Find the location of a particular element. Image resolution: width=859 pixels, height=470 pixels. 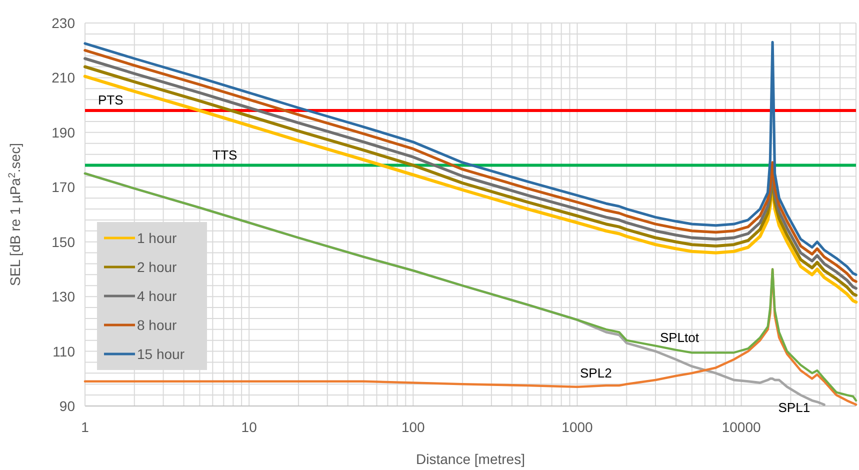

series-label: SPL2 is located at coordinates (596, 372).